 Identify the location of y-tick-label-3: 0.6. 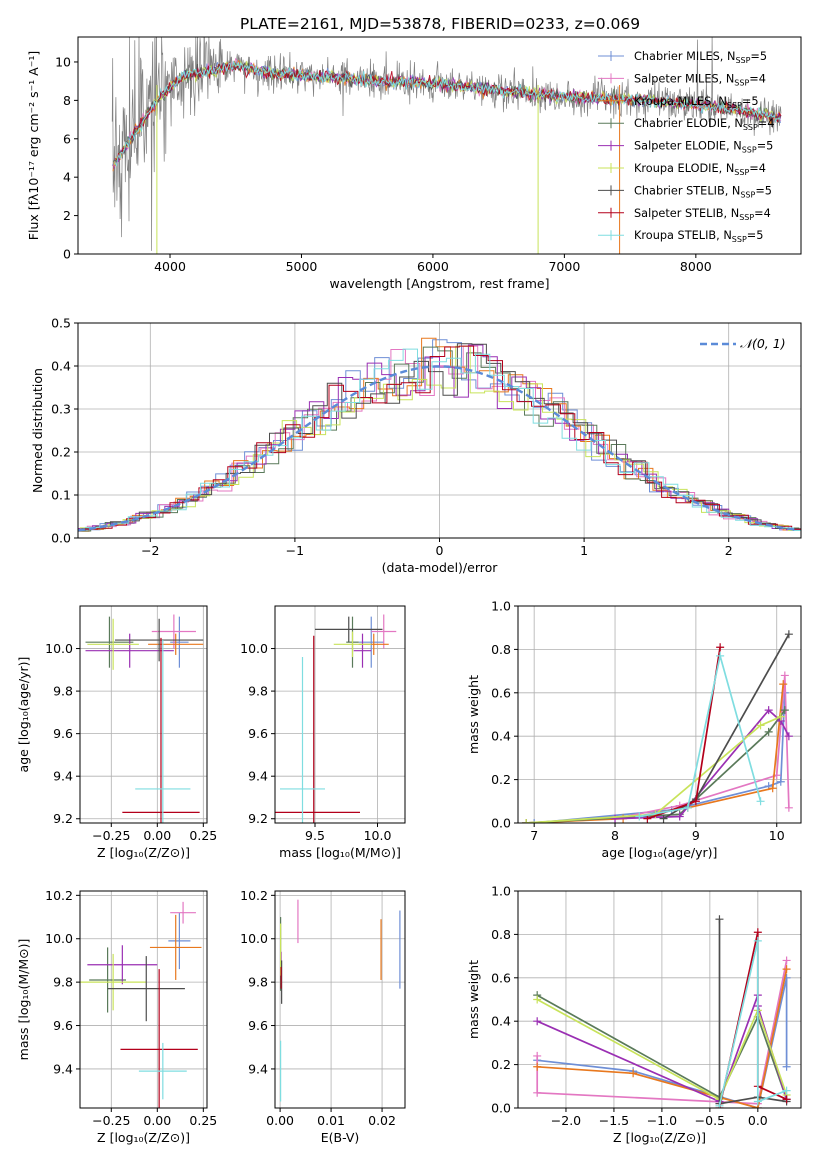
(501, 977).